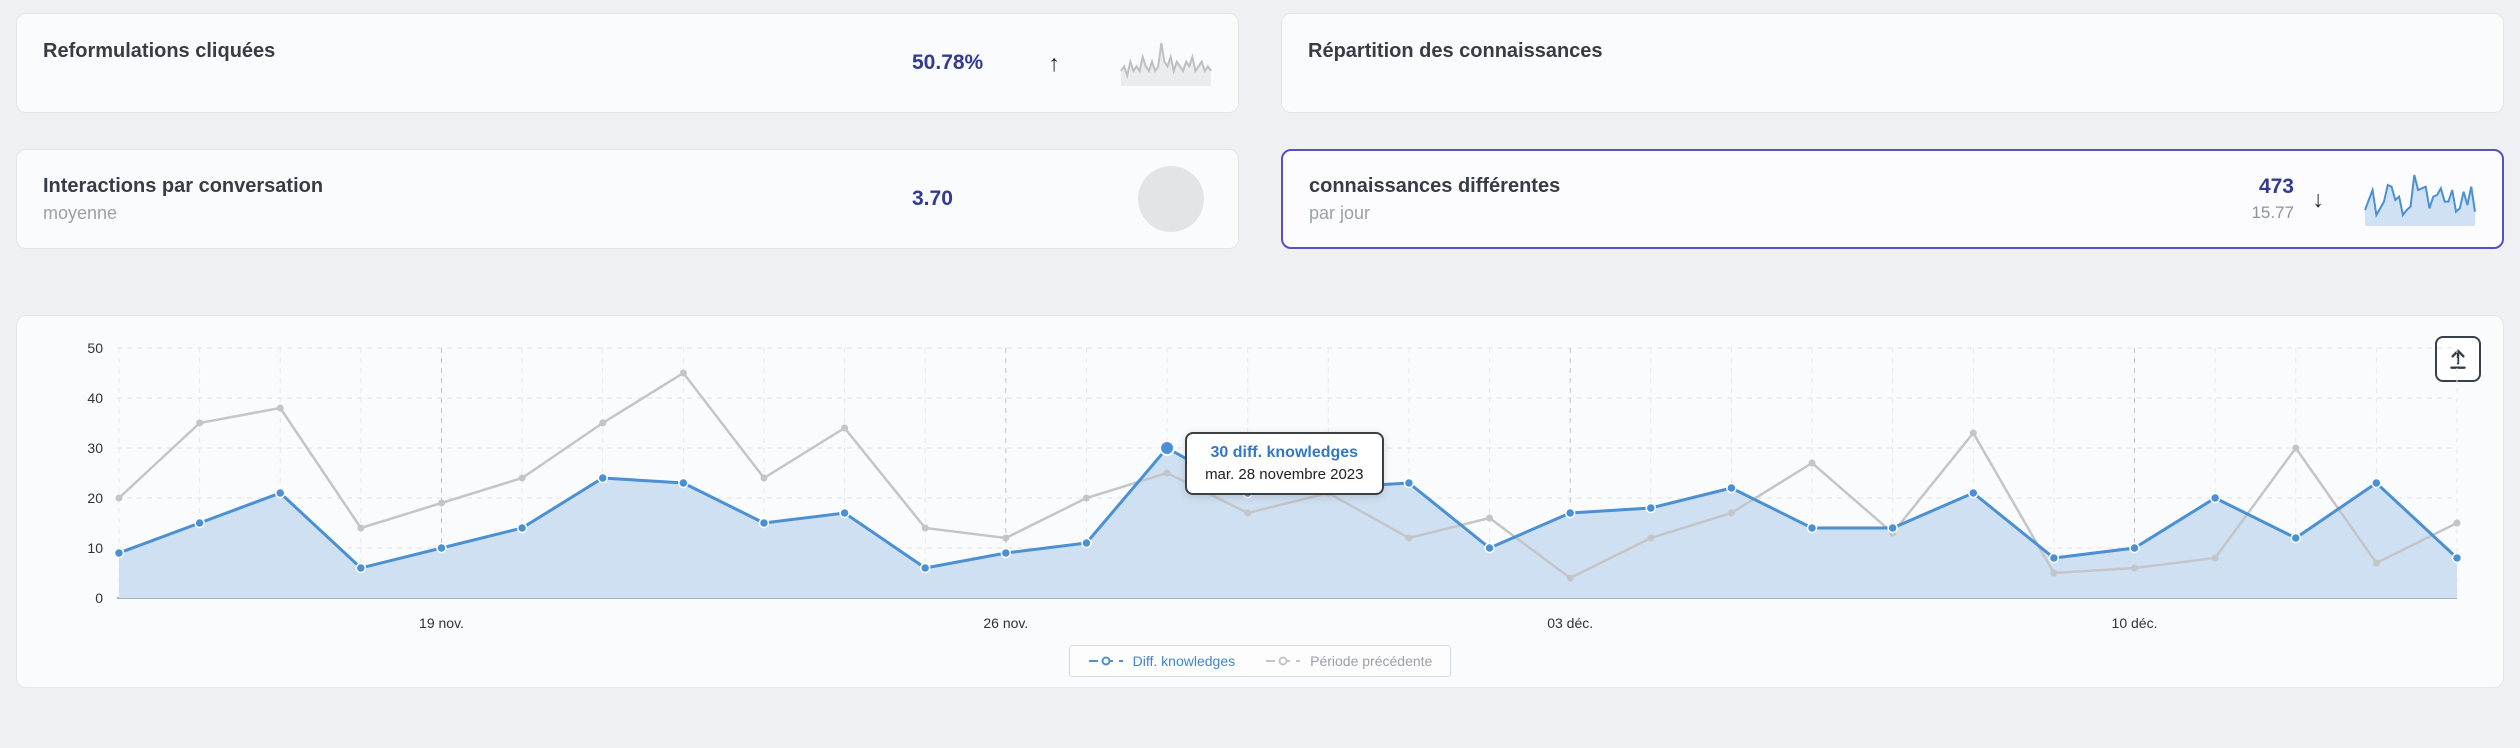 The height and width of the screenshot is (748, 2520). Describe the element at coordinates (1340, 212) in the screenshot. I see `card-subtitle: par jour` at that location.